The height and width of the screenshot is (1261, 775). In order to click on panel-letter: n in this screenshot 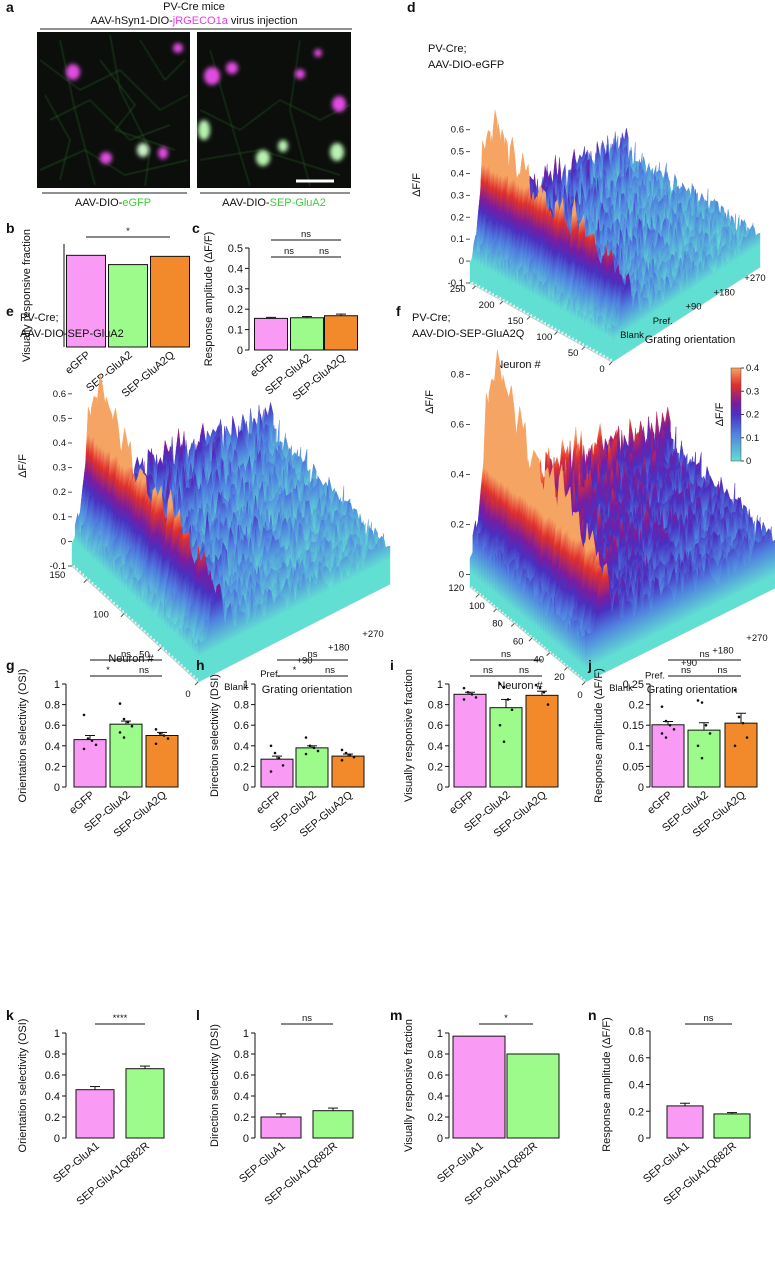, I will do `click(592, 1015)`.